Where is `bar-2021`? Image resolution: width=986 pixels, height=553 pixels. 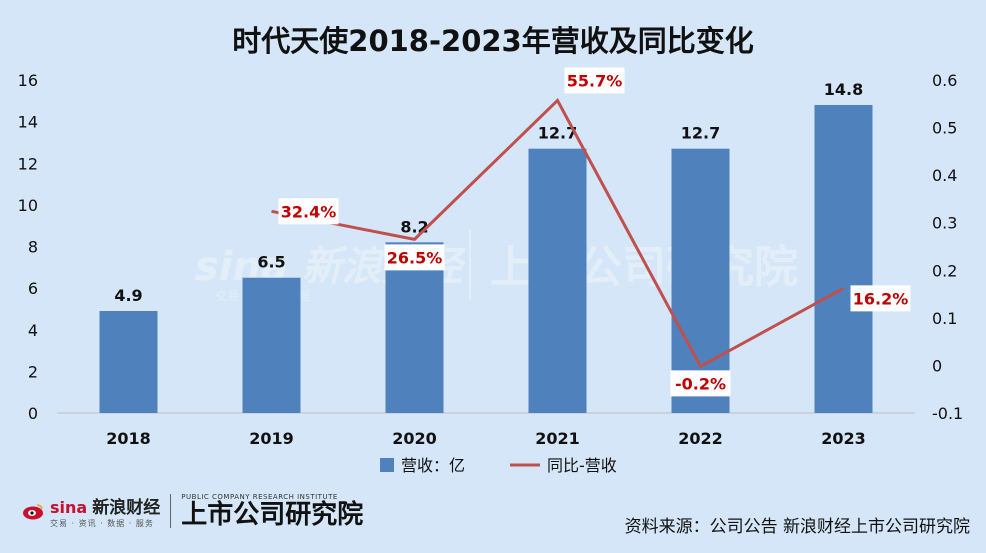
bar-2021 is located at coordinates (557, 280).